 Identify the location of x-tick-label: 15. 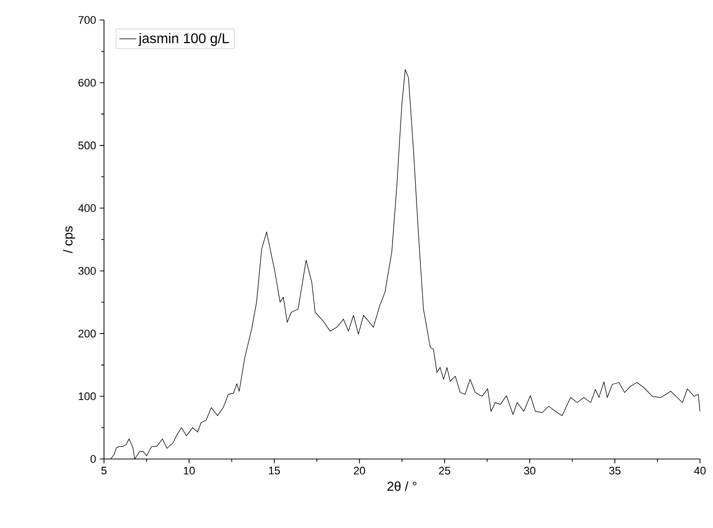
(274, 470).